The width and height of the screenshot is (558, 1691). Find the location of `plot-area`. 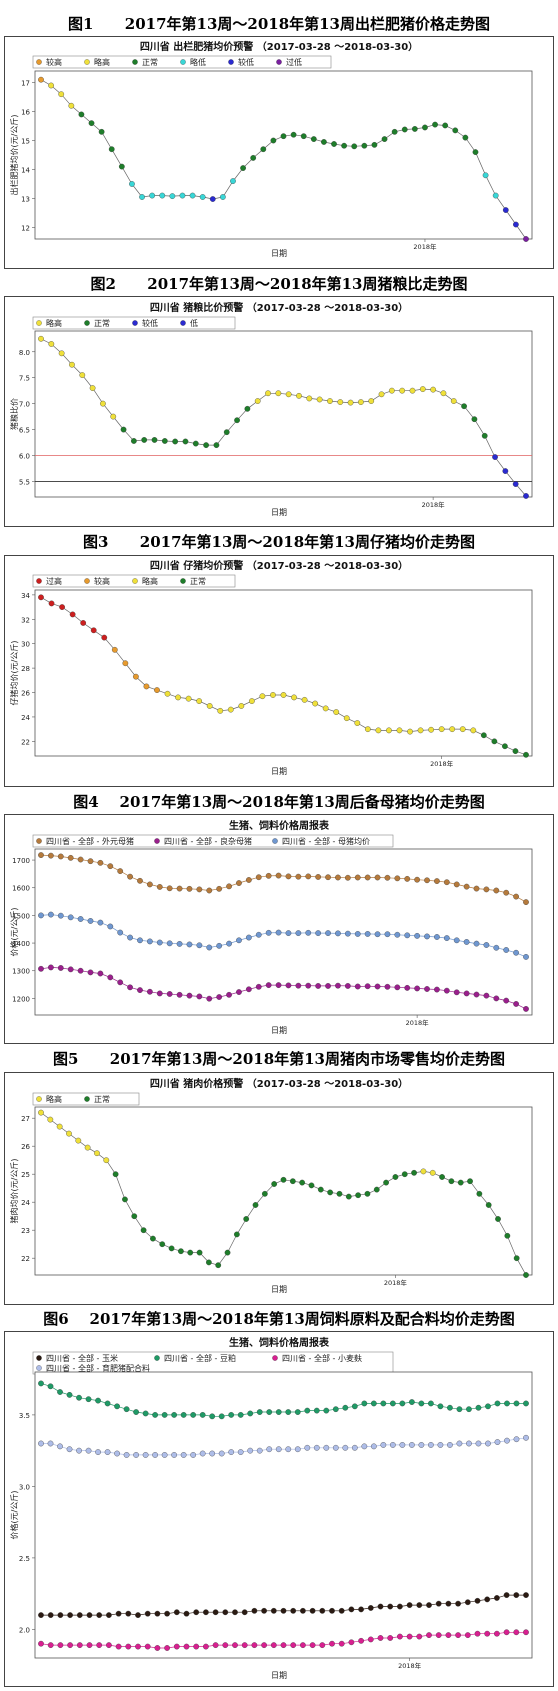

plot-area is located at coordinates (283, 155).